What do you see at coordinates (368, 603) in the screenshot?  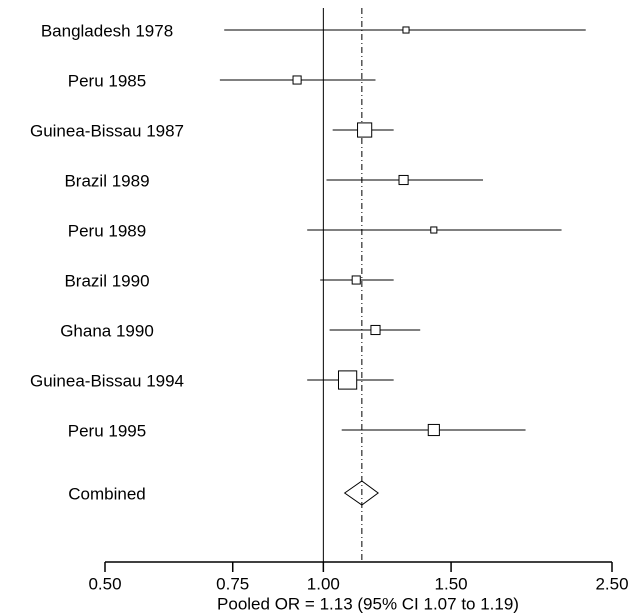 I see `x-axis-label: Pooled OR = 1.13 (95% CI 1.07 to 1.19)` at bounding box center [368, 603].